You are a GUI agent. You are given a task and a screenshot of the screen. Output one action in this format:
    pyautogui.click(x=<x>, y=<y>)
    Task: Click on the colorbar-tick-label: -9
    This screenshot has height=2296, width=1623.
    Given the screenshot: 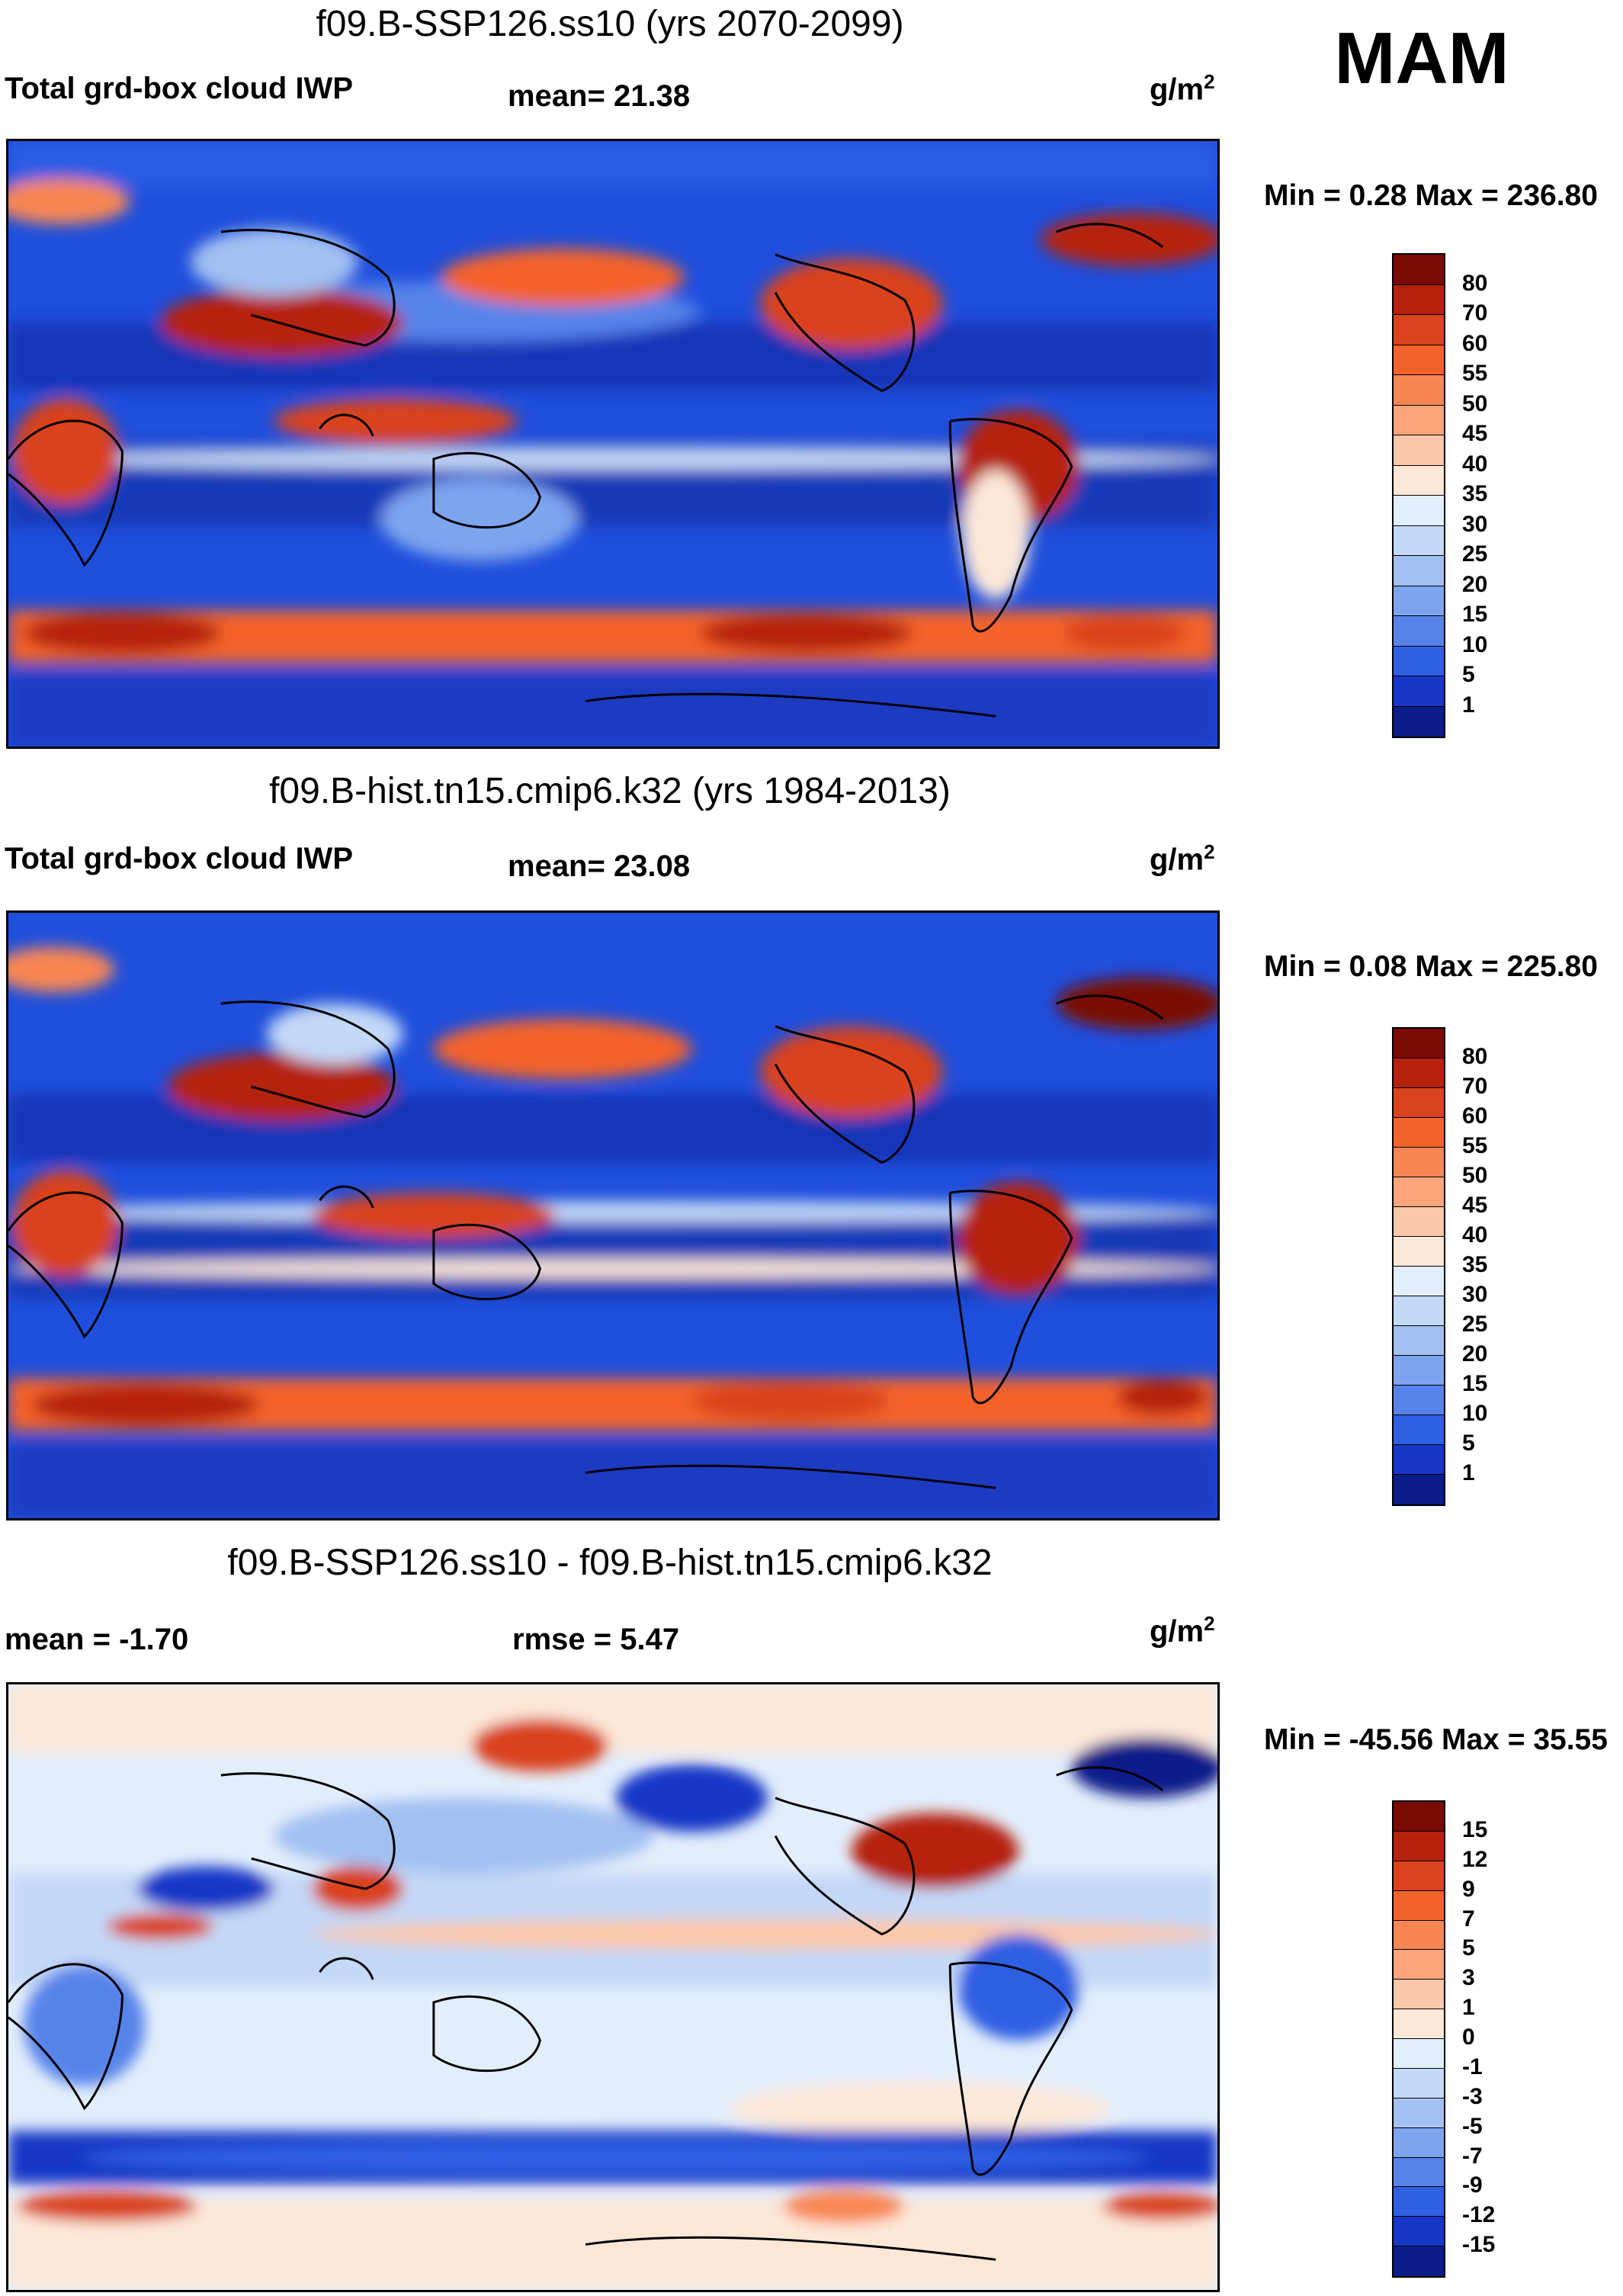 What is the action you would take?
    pyautogui.click(x=1472, y=2185)
    